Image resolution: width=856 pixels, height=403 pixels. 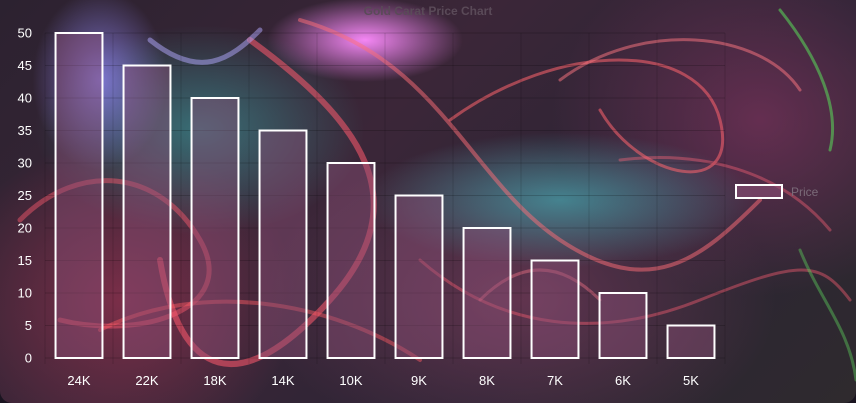 I want to click on y-tick-label: 25, so click(x=25, y=195).